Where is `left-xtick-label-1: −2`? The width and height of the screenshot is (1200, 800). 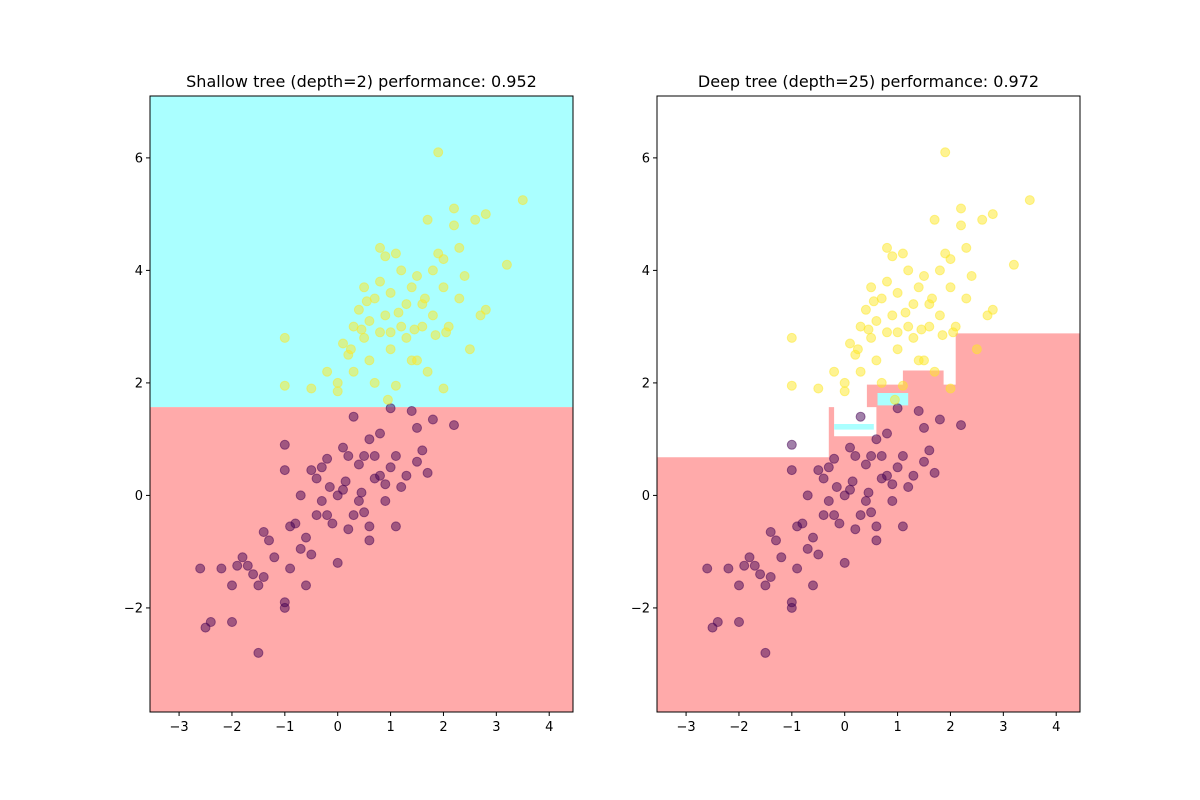
left-xtick-label-1: −2 is located at coordinates (231, 727).